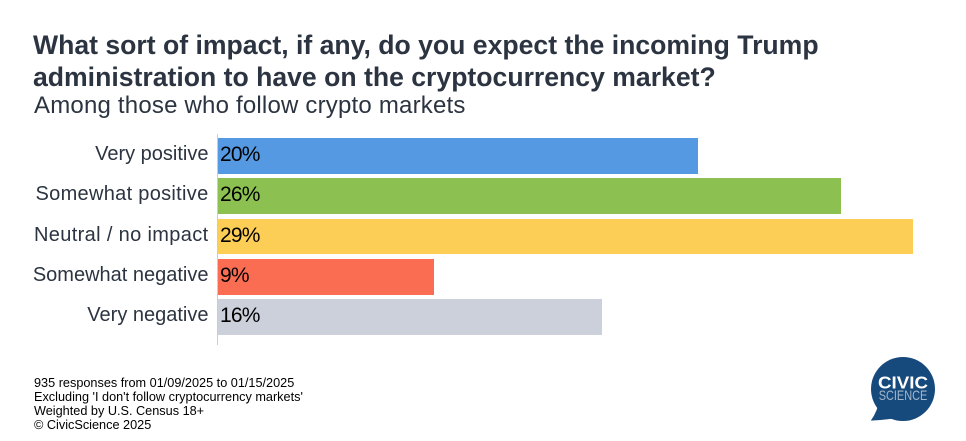 The image size is (966, 441). Describe the element at coordinates (903, 395) in the screenshot. I see `svg-text: SCIENCE` at that location.